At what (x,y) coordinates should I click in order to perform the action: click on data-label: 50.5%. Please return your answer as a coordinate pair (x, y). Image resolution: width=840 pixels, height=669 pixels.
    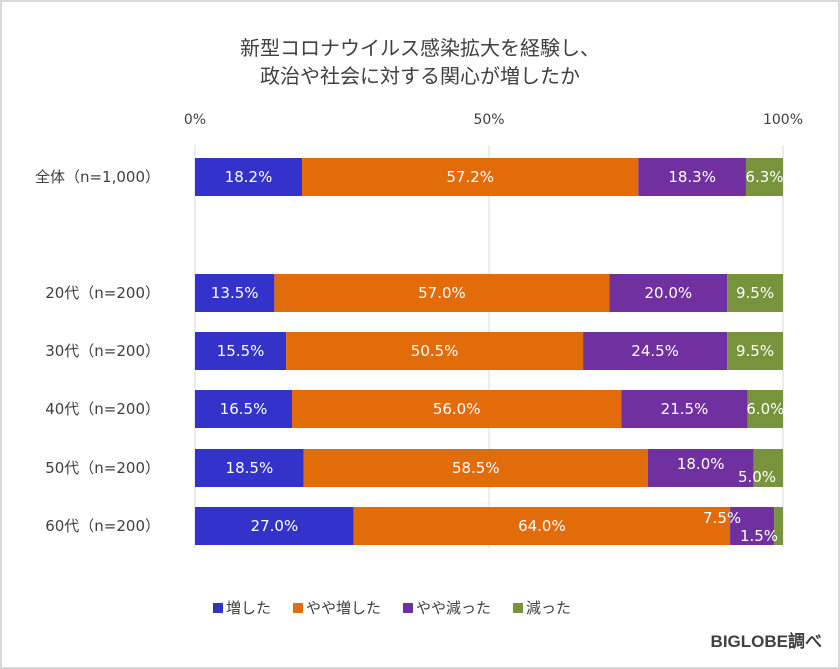
    Looking at the image, I should click on (435, 351).